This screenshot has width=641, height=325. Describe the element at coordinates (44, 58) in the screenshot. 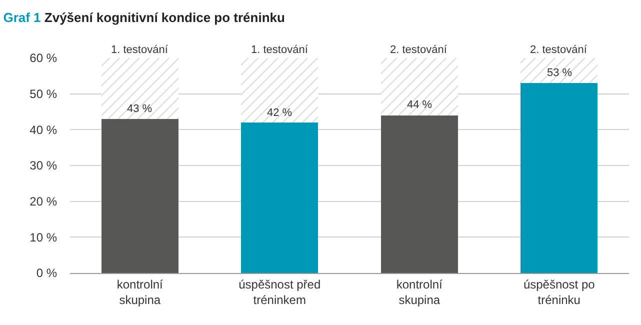

I see `y-tick-label: 60 %` at that location.